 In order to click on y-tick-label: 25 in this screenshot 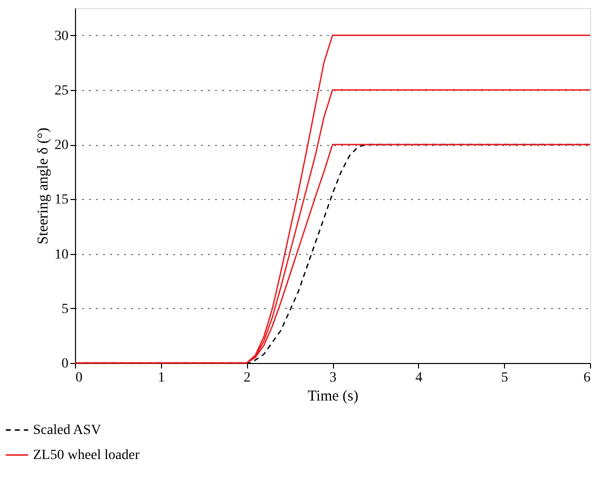, I will do `click(61, 90)`.